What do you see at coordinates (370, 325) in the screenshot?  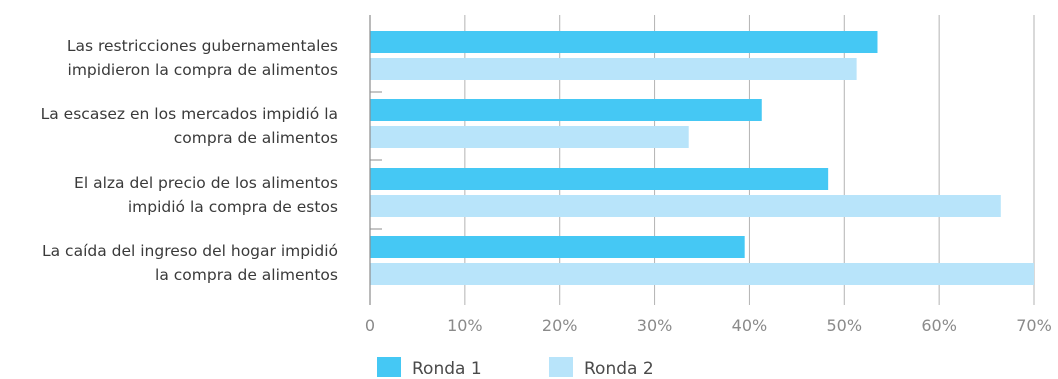 I see `x-tick-label: 0` at bounding box center [370, 325].